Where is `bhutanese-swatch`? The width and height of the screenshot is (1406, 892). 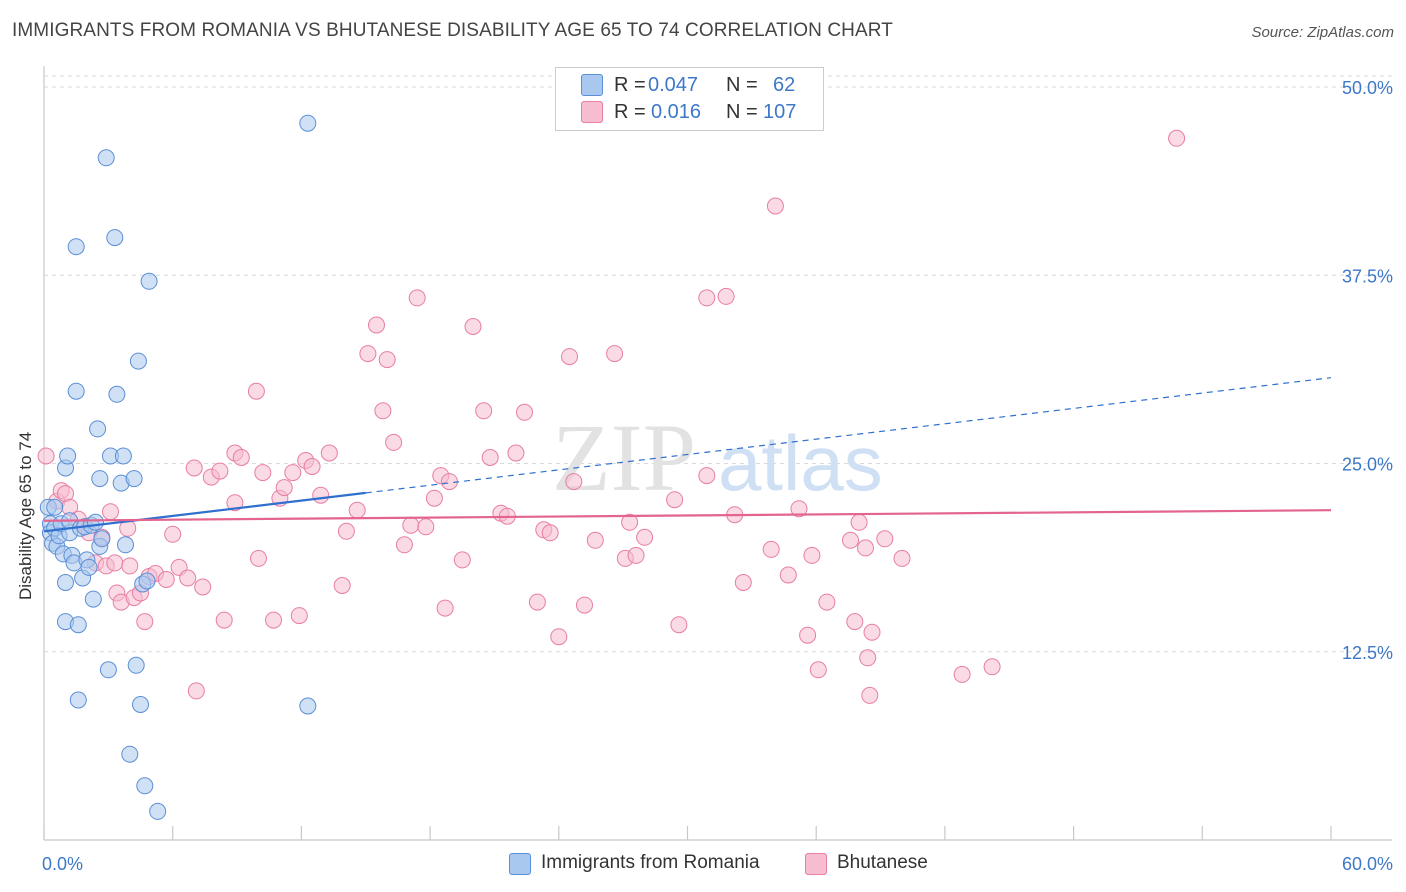 bhutanese-swatch is located at coordinates (592, 112).